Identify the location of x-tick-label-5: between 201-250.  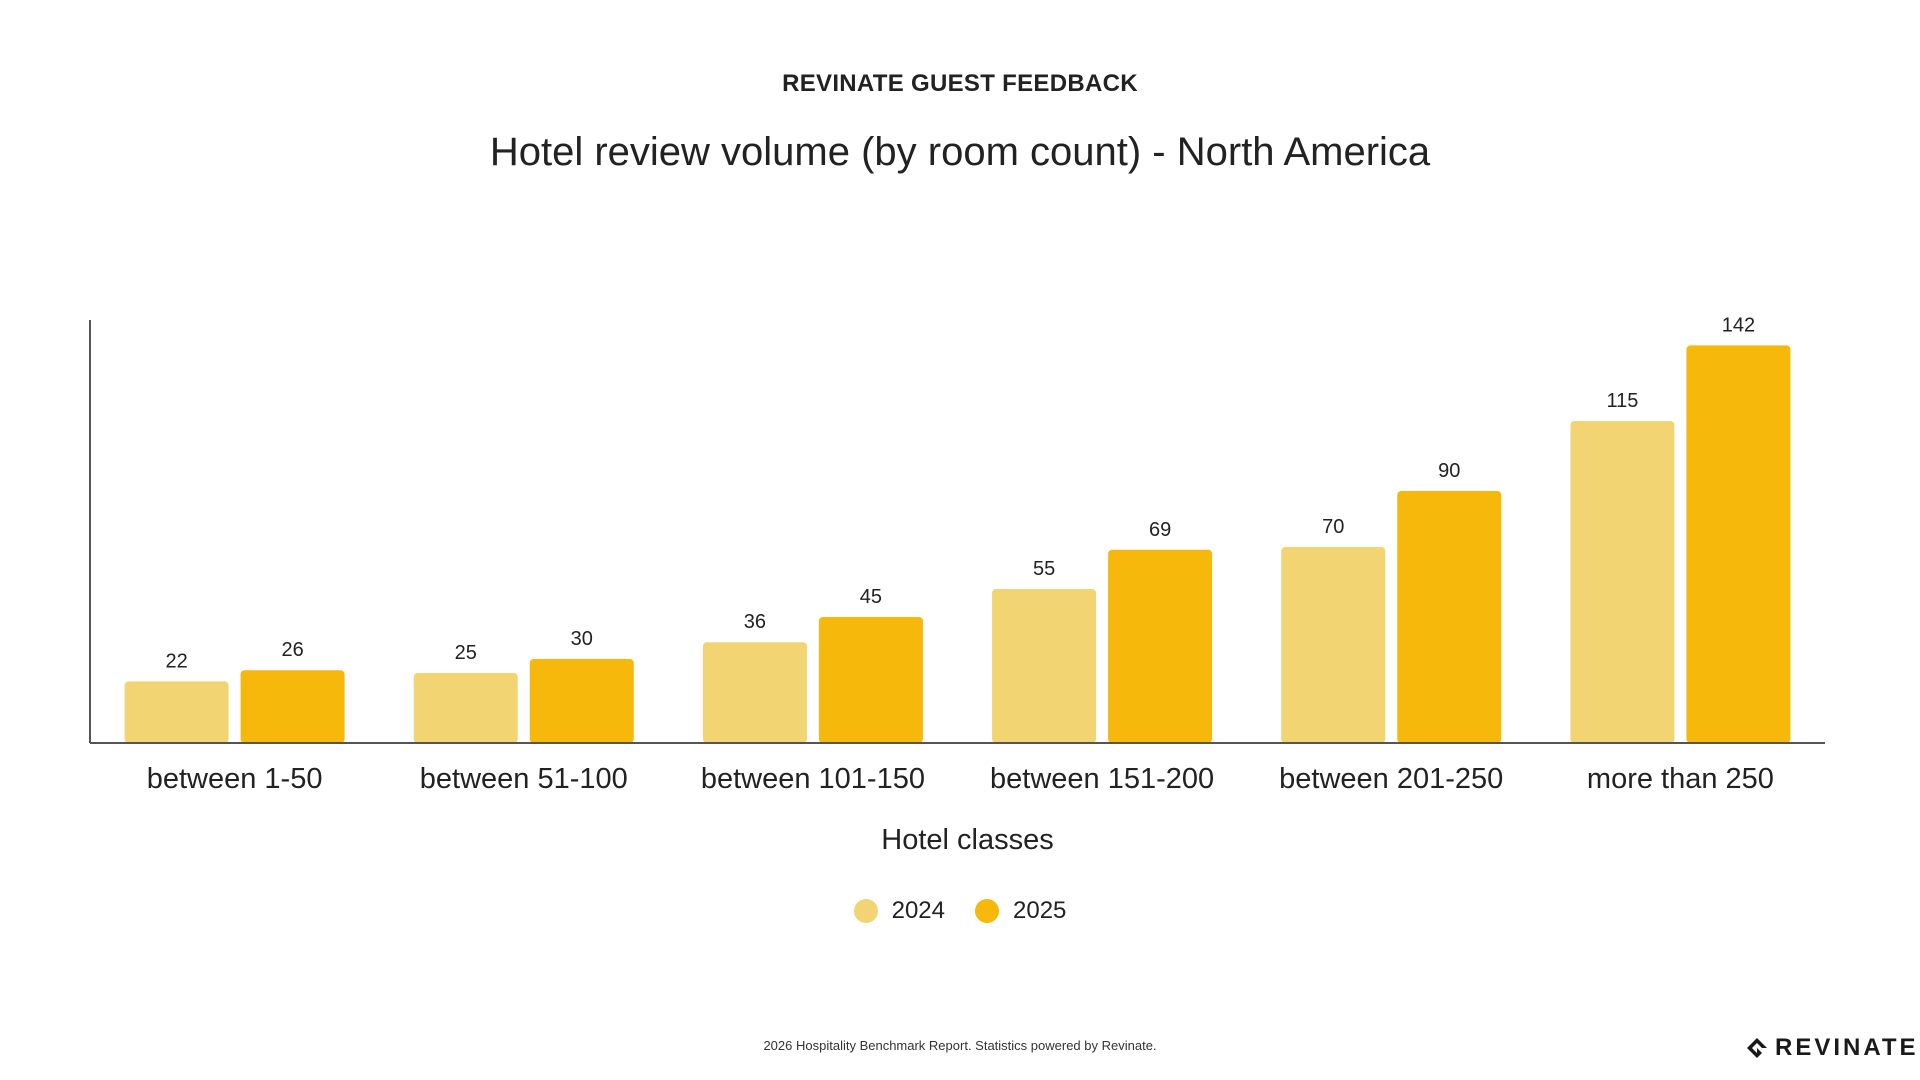
(1391, 779).